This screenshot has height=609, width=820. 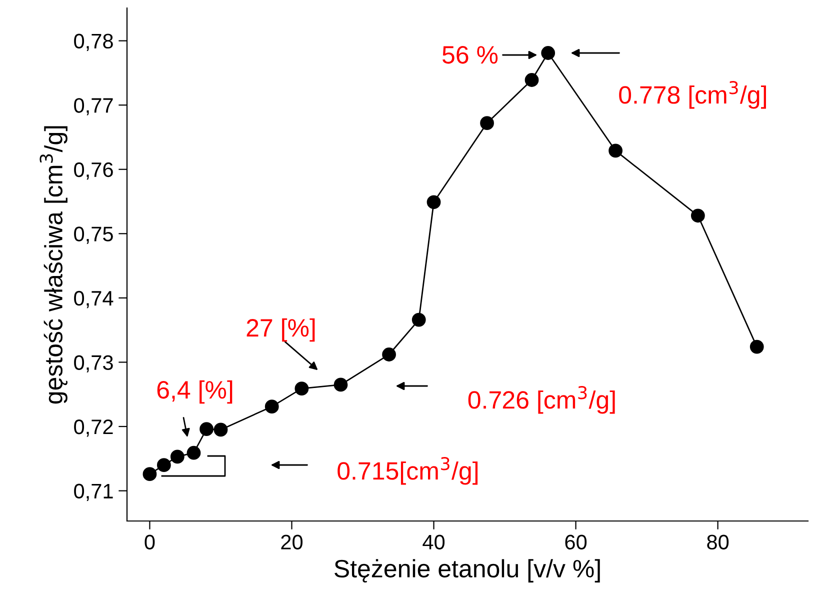 I want to click on x-tick-label: 40, so click(x=433, y=542).